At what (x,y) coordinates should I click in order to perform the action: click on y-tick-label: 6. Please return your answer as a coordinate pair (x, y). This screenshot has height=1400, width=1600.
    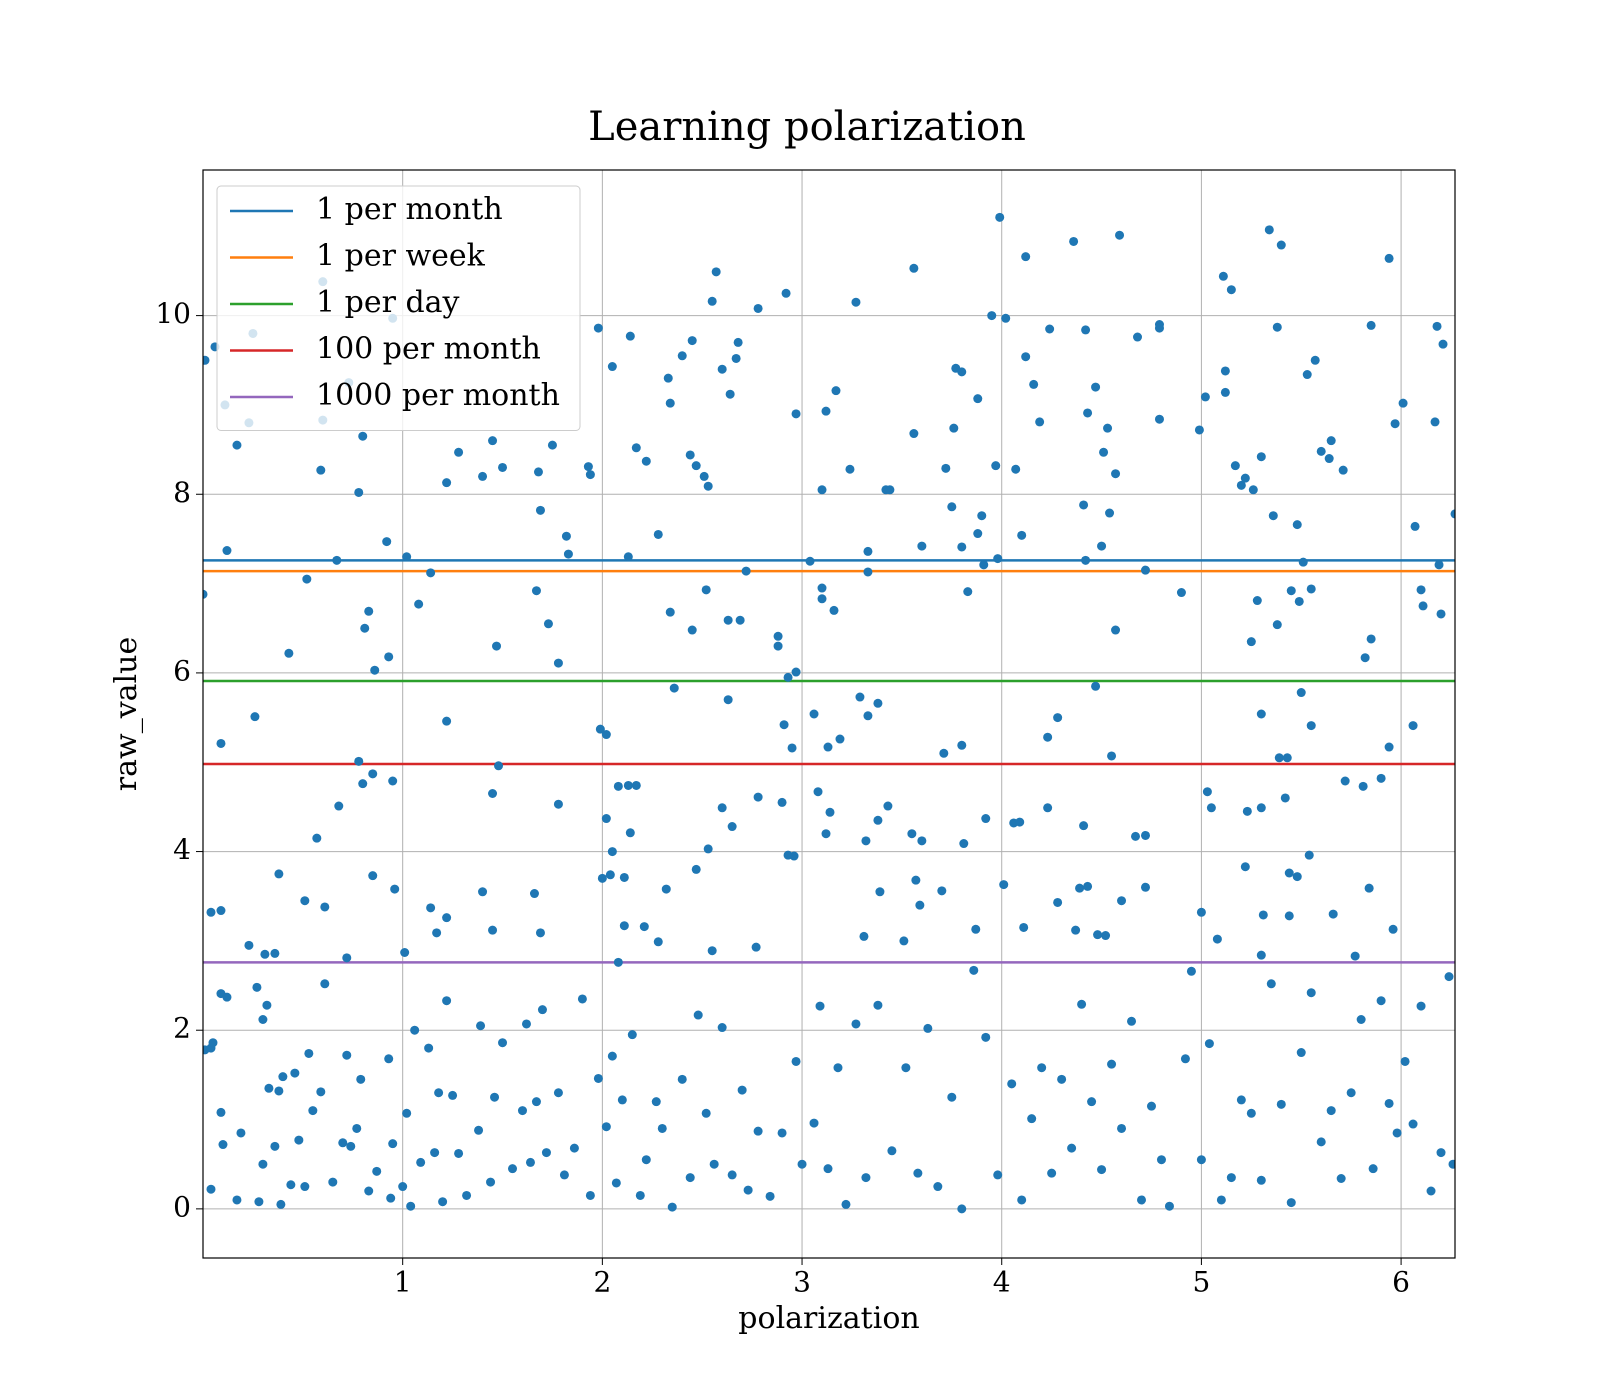
    Looking at the image, I should click on (182, 670).